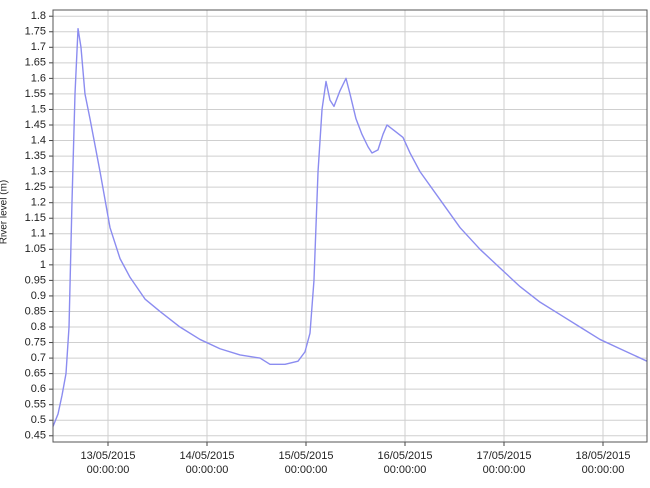 This screenshot has height=488, width=650. I want to click on y-tick-label: 1.35, so click(35, 156).